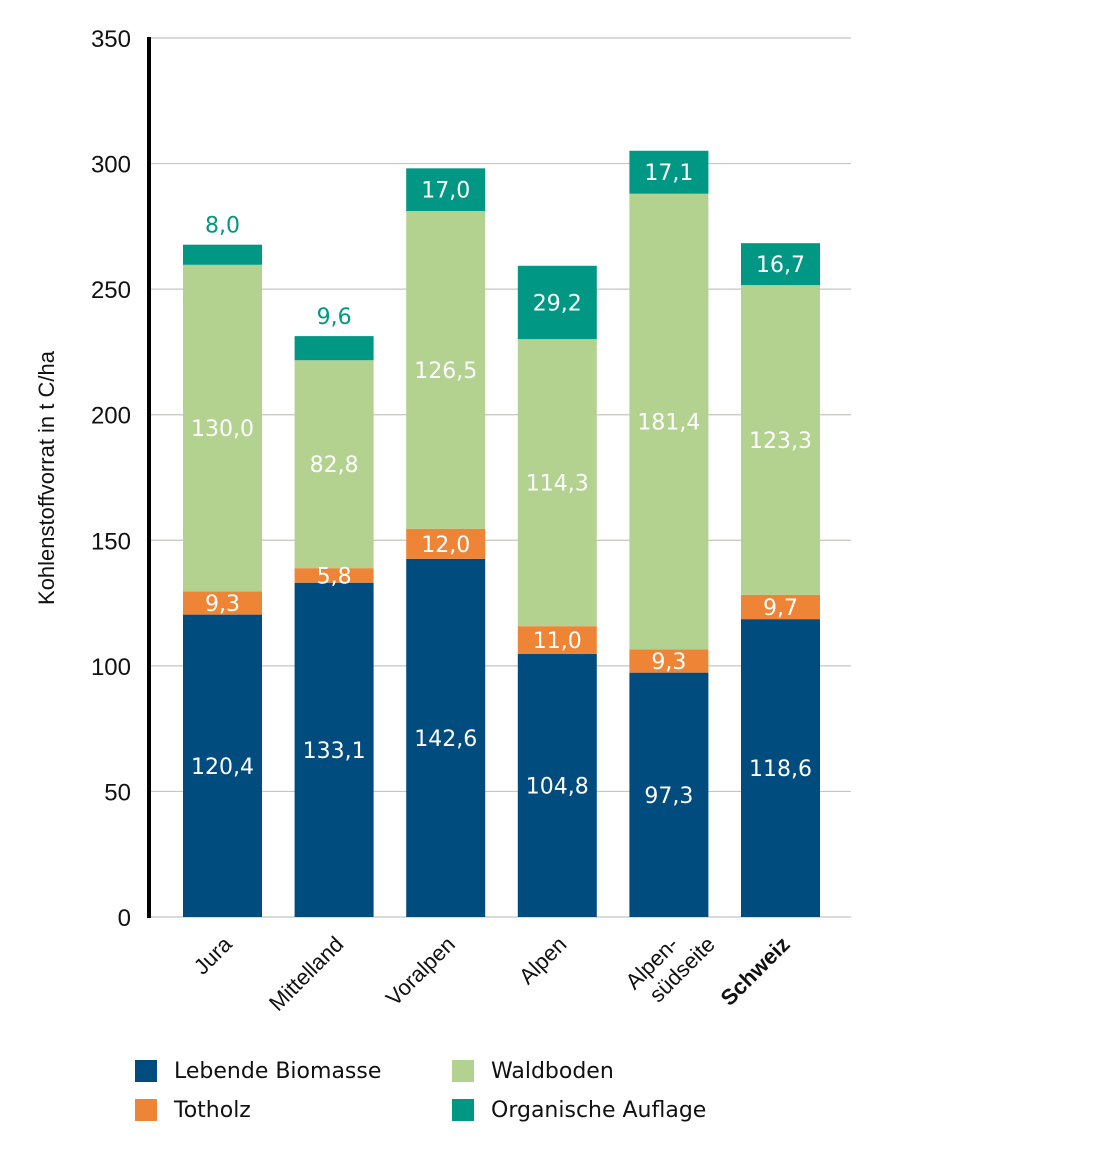 This screenshot has width=1100, height=1154. I want to click on data-label: 11,0, so click(557, 641).